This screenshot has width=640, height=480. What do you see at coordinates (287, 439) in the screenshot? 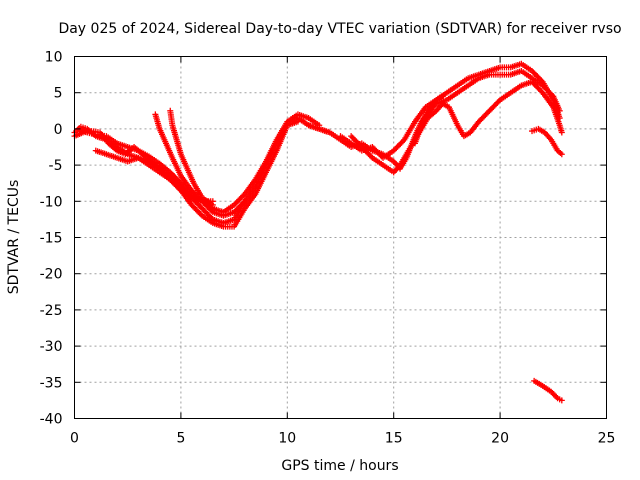
I see `x-tick-label: 10` at bounding box center [287, 439].